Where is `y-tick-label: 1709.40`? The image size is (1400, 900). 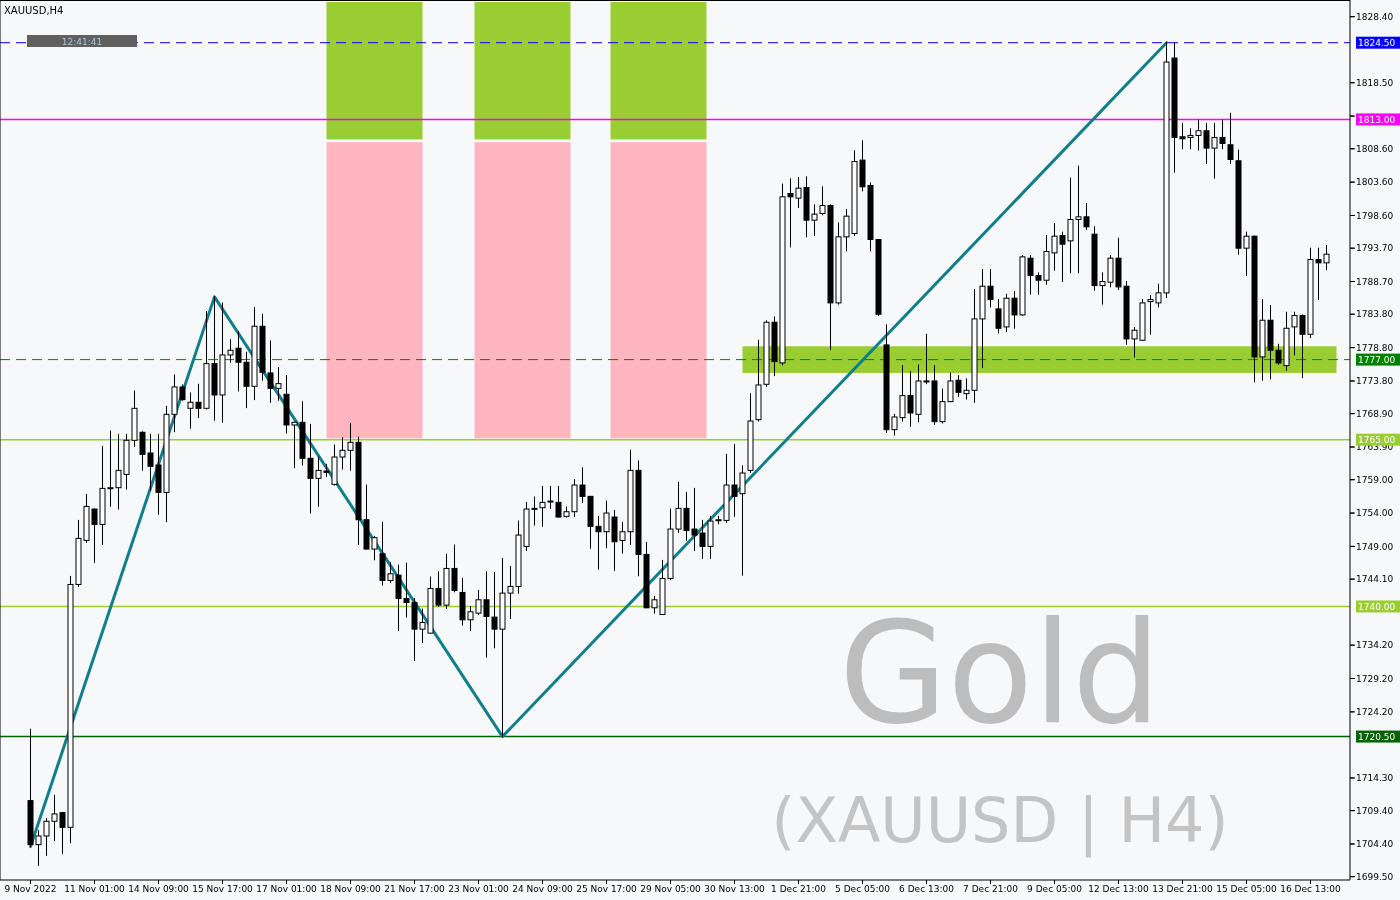
y-tick-label: 1709.40 is located at coordinates (1375, 810).